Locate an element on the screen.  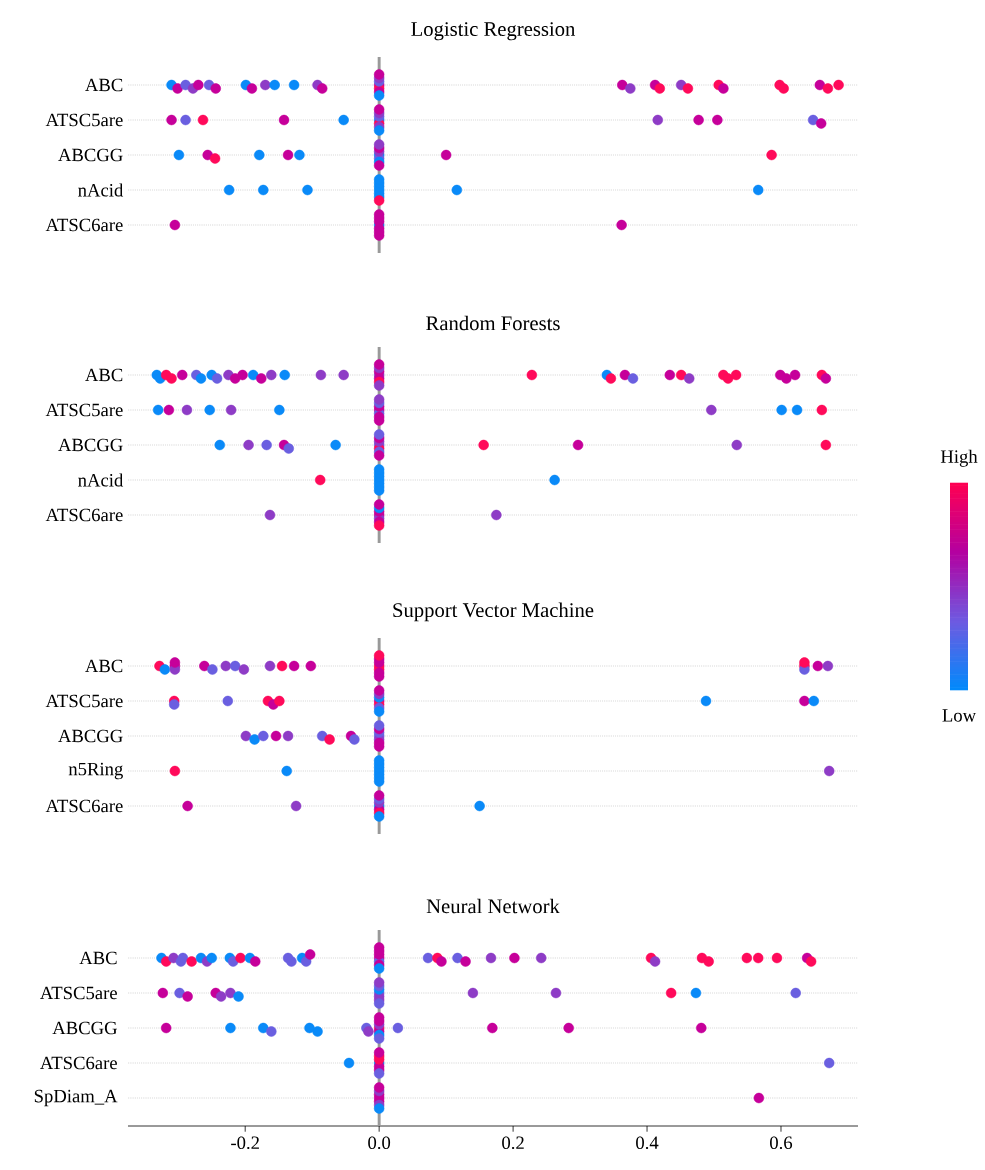
text: Low is located at coordinates (959, 715).